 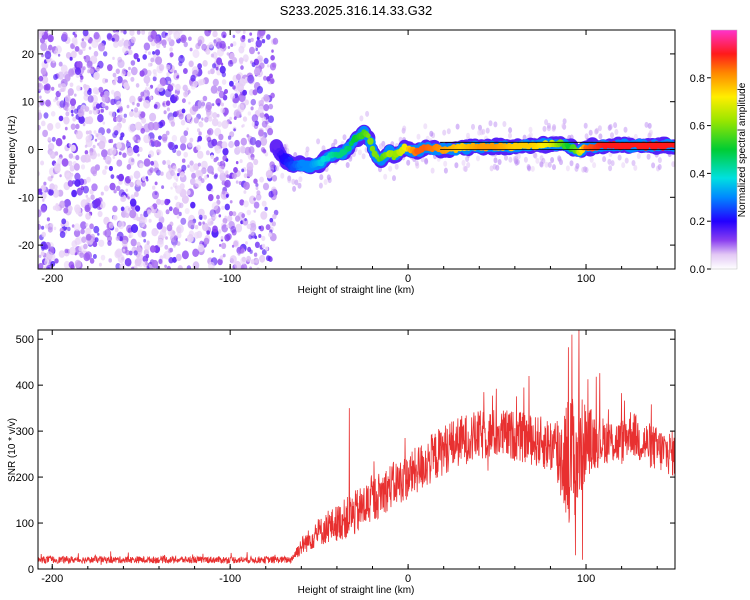 What do you see at coordinates (230, 279) in the screenshot?
I see `x-tick-label: -100` at bounding box center [230, 279].